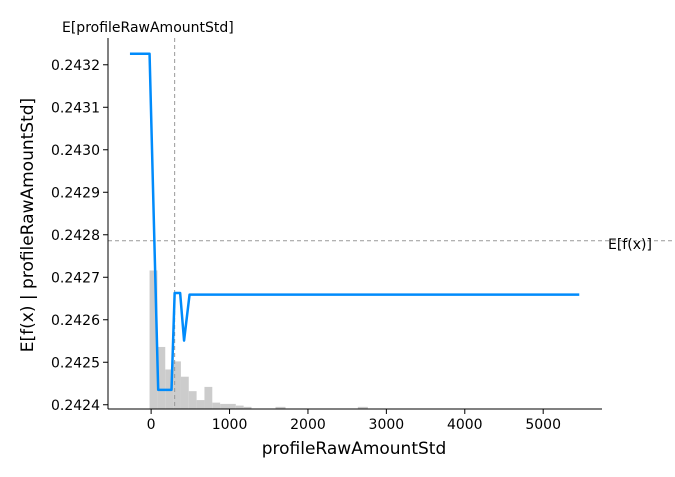 This screenshot has width=675, height=477. What do you see at coordinates (75, 406) in the screenshot?
I see `y-tick-label: 0.2424` at bounding box center [75, 406].